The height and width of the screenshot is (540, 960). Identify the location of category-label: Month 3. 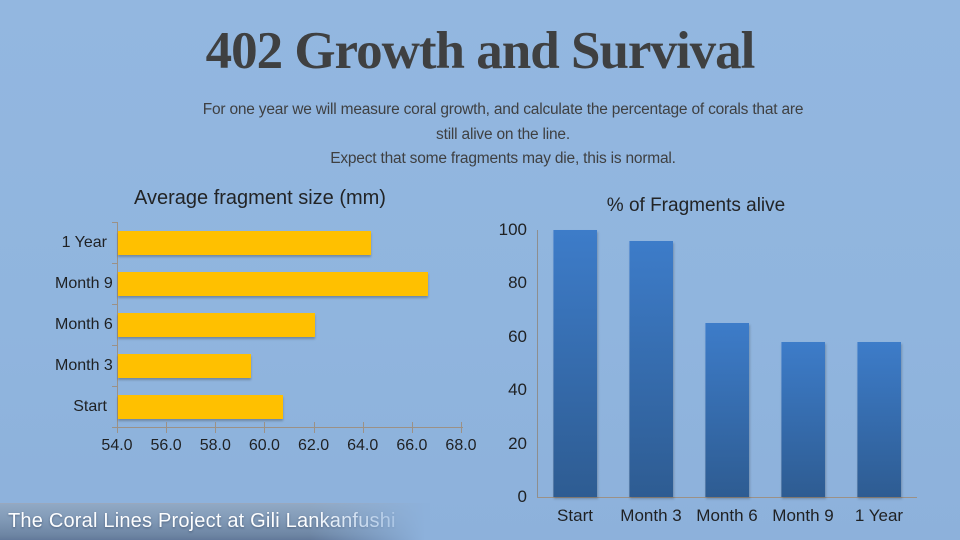
(84, 365).